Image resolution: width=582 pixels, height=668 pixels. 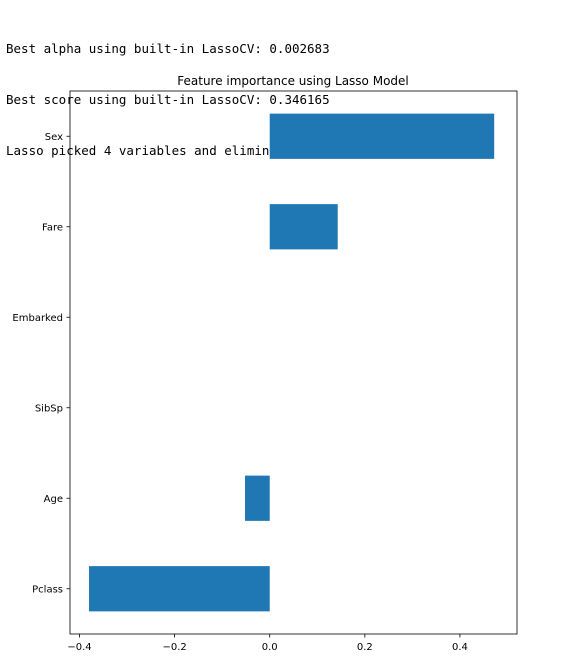 I want to click on bar-pclass, so click(x=179, y=589).